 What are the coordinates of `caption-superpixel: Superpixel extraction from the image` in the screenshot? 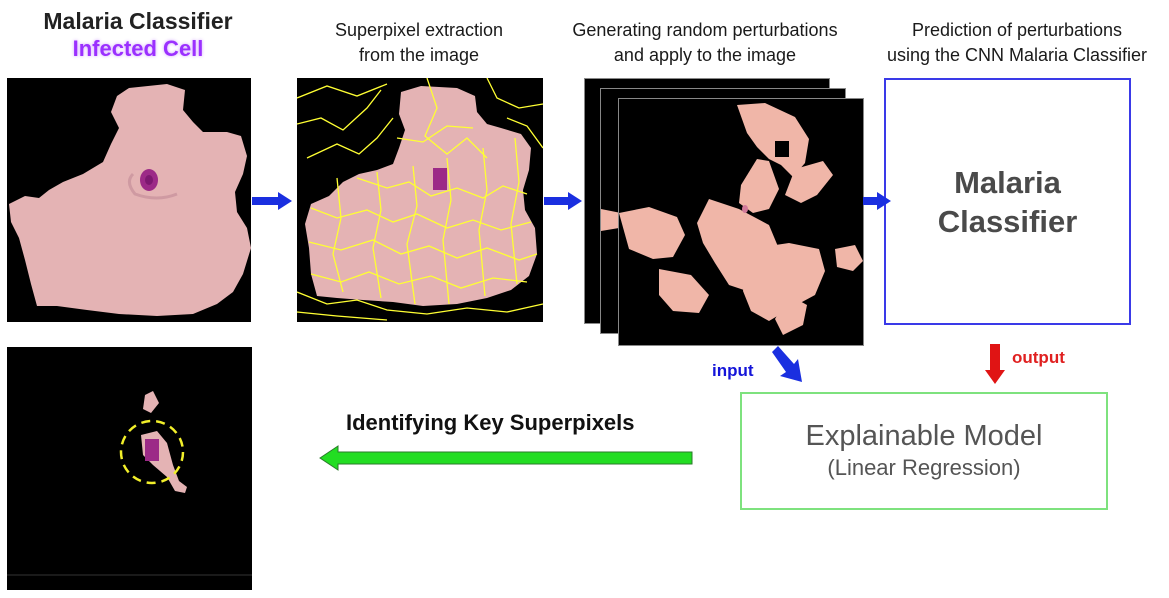 It's located at (419, 43).